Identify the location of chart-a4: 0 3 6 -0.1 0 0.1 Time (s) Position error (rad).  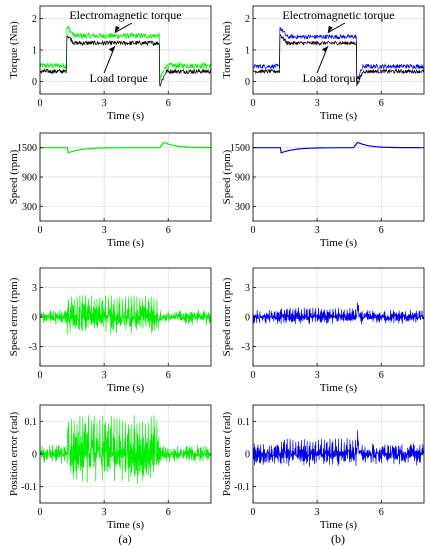
(110, 467).